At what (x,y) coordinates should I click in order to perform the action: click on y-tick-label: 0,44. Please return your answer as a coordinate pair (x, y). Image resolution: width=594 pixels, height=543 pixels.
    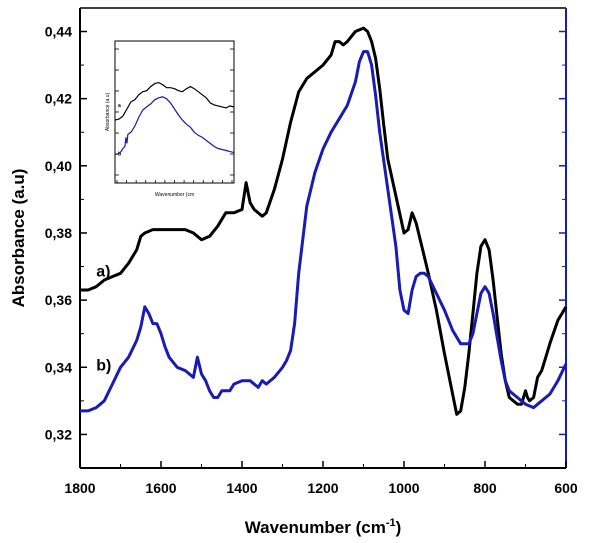
    Looking at the image, I should click on (58, 32).